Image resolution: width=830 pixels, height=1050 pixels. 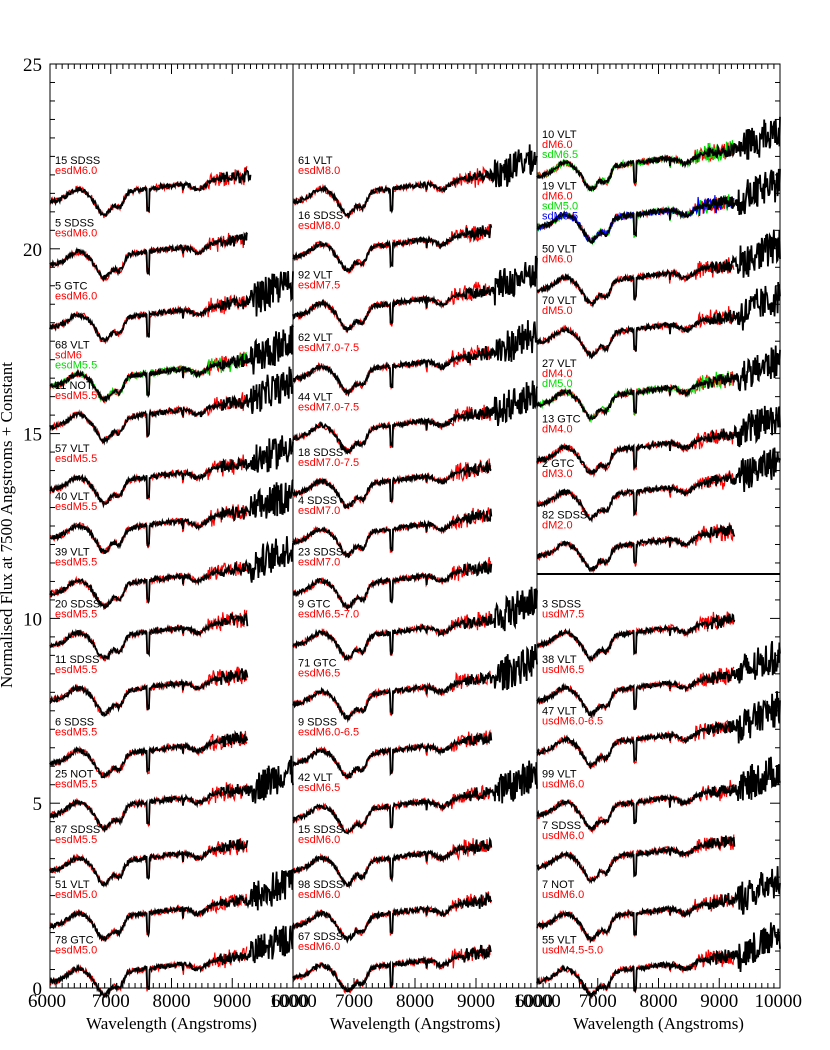 What do you see at coordinates (559, 249) in the screenshot?
I see `object-label: 50 VLT` at bounding box center [559, 249].